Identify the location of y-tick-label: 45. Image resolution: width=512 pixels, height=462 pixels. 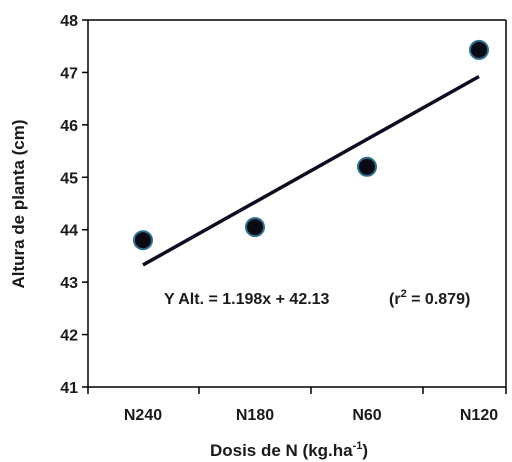
(69, 178).